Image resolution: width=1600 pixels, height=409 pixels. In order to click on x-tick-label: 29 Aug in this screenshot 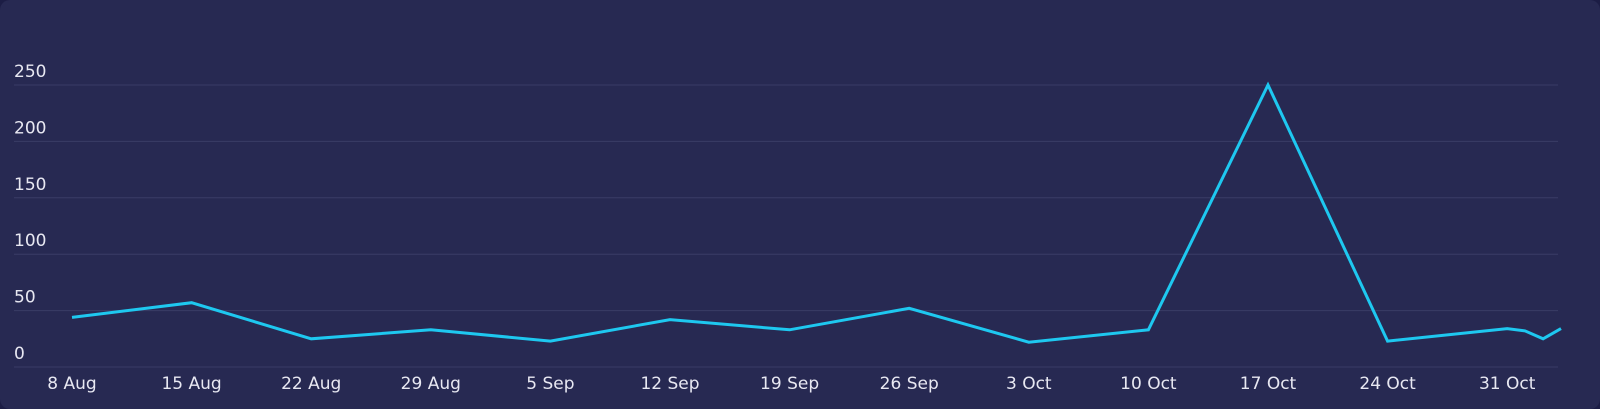, I will do `click(431, 384)`.